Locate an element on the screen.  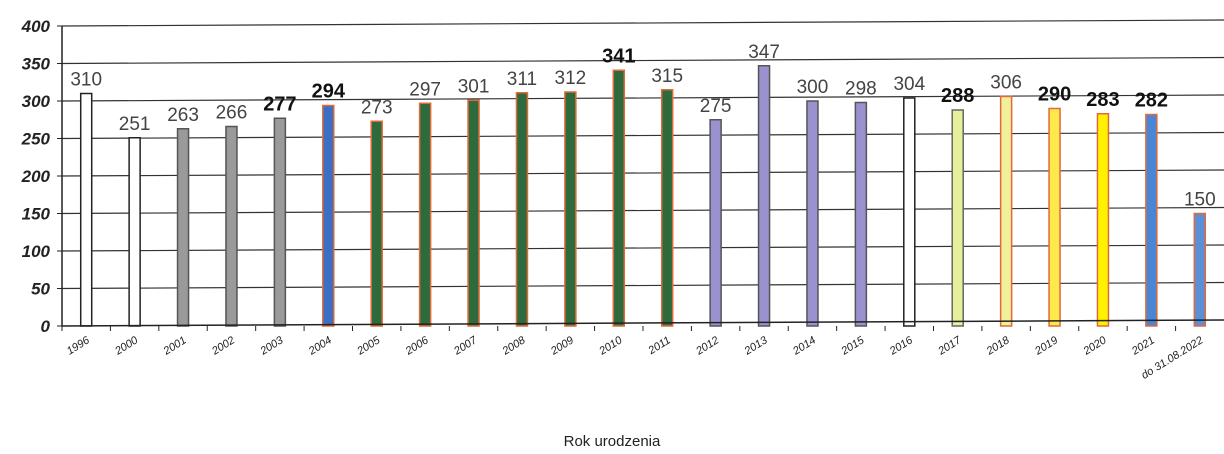
data-label: 273 is located at coordinates (377, 107).